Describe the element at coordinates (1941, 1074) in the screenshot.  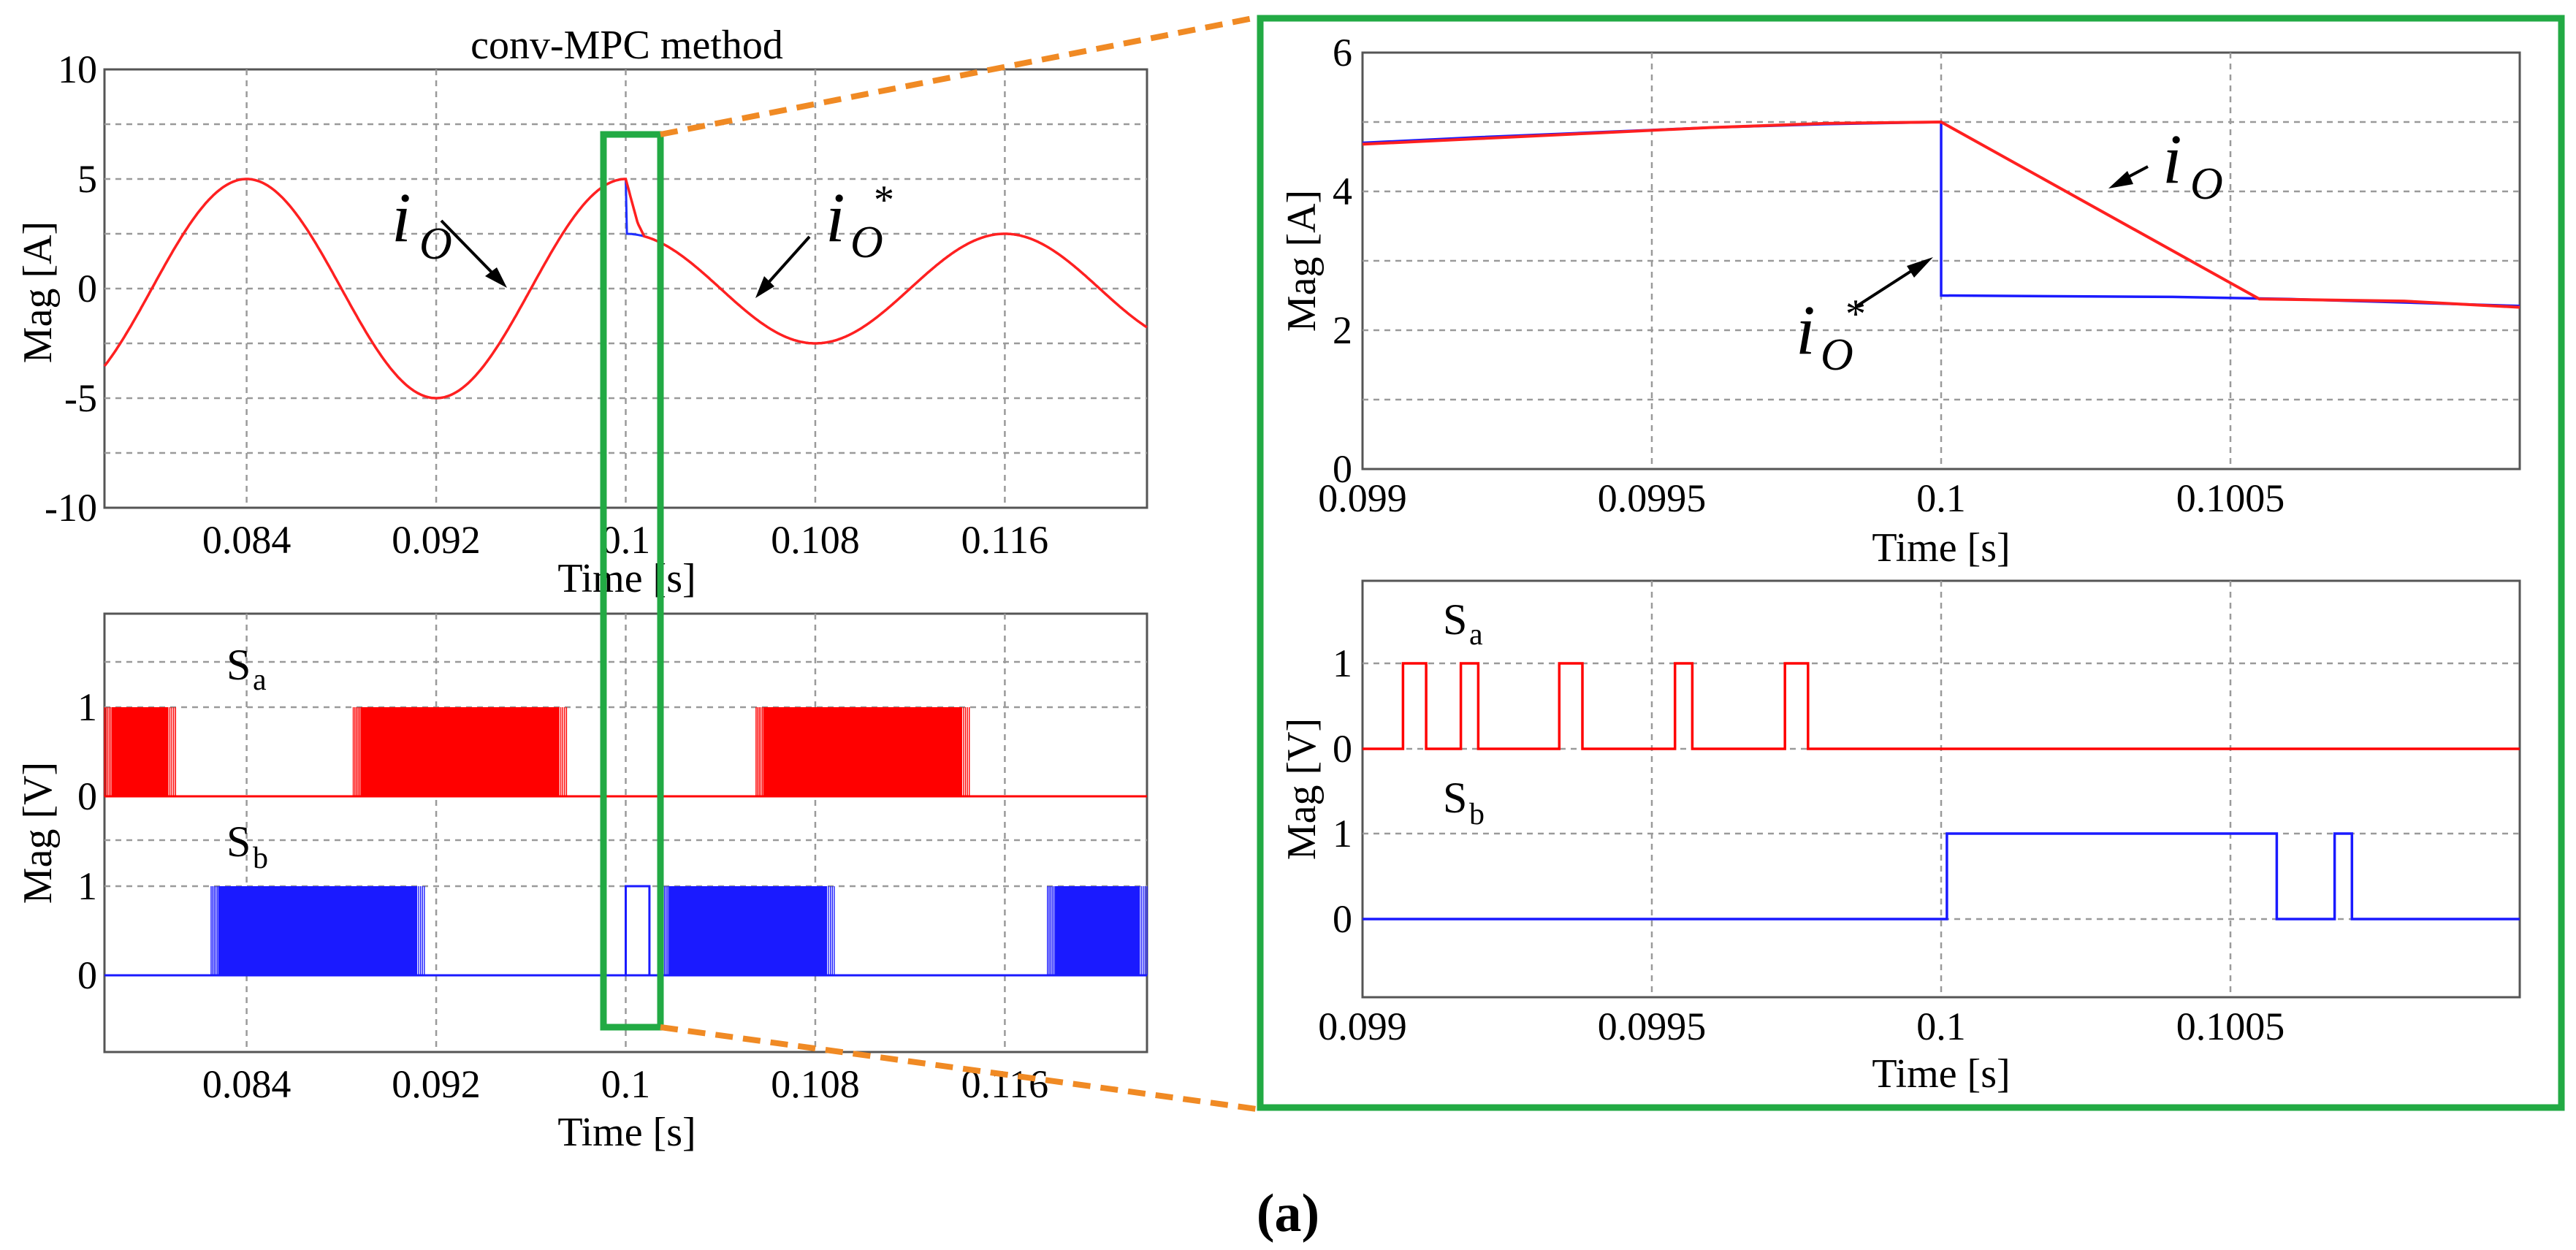
I see `zoom-switching-xlabel: Time [s]` at that location.